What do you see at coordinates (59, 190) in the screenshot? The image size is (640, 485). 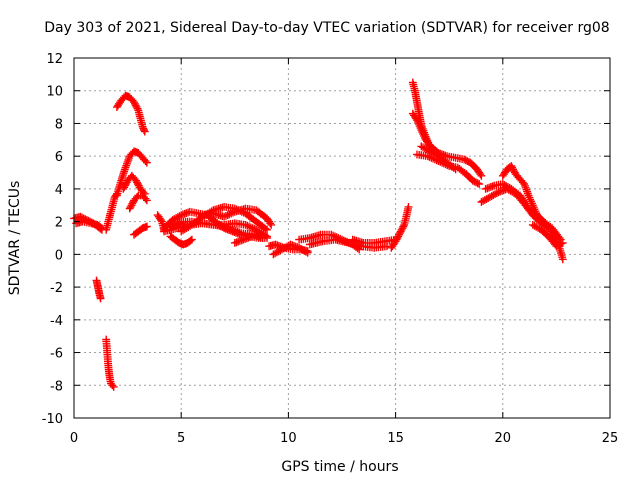 I see `y-tick-label: 4` at bounding box center [59, 190].